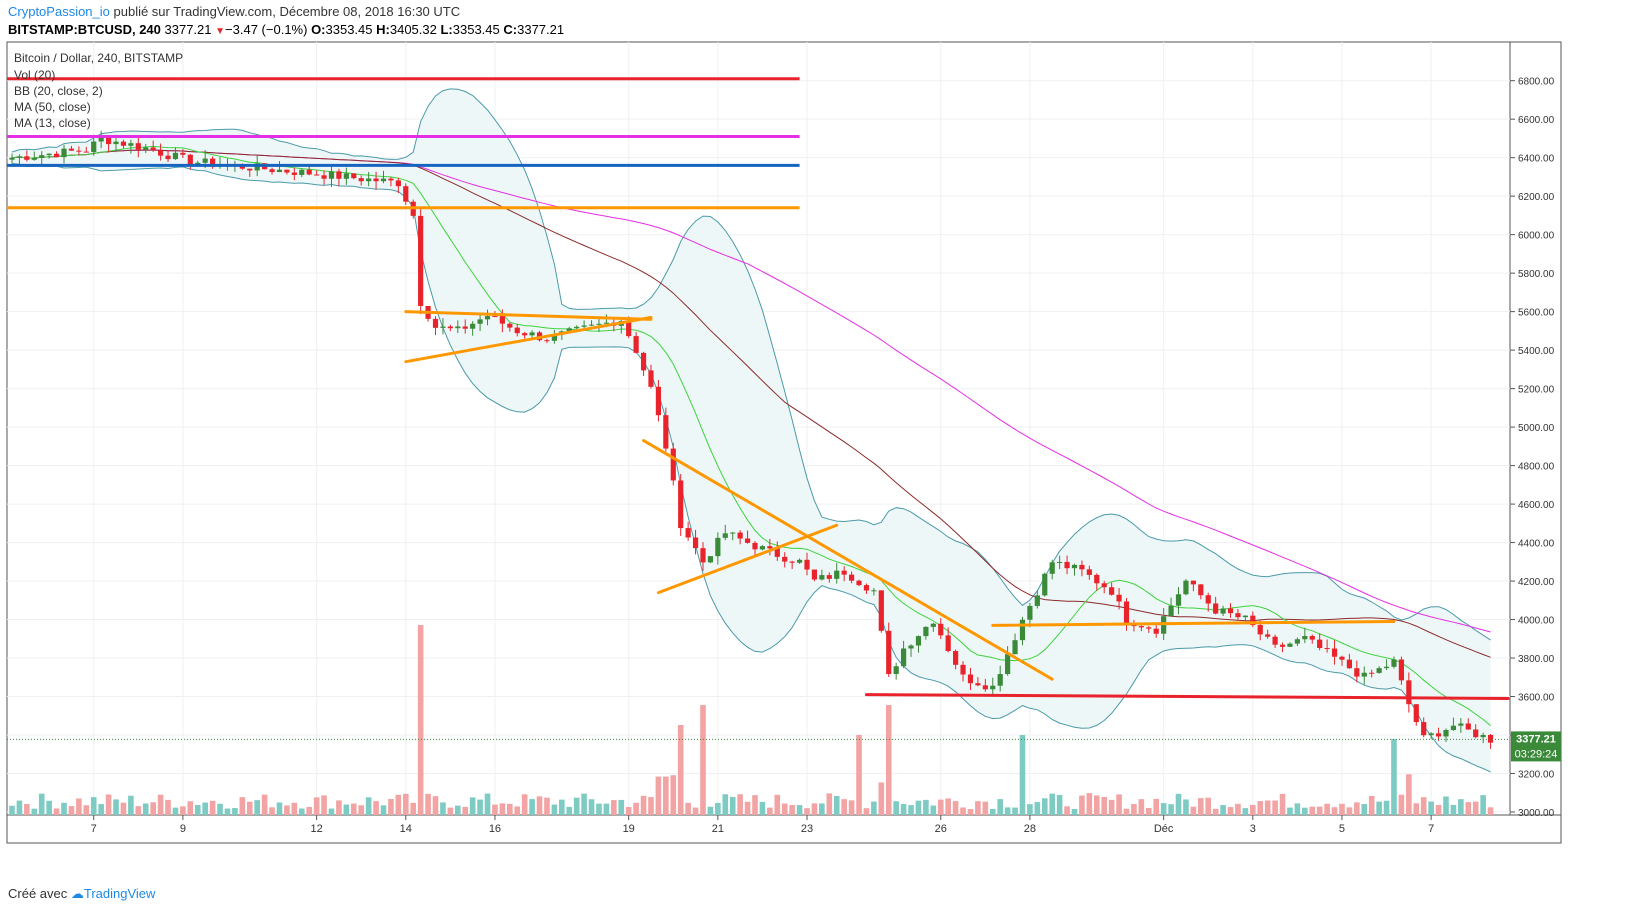  Describe the element at coordinates (119, 893) in the screenshot. I see `tradingview-link: TradingView` at that location.